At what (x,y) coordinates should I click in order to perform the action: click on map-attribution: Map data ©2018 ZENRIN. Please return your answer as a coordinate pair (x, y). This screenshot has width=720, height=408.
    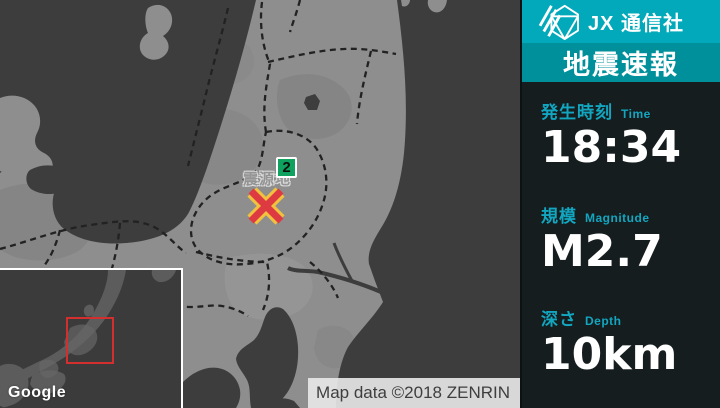
    Looking at the image, I should click on (414, 393).